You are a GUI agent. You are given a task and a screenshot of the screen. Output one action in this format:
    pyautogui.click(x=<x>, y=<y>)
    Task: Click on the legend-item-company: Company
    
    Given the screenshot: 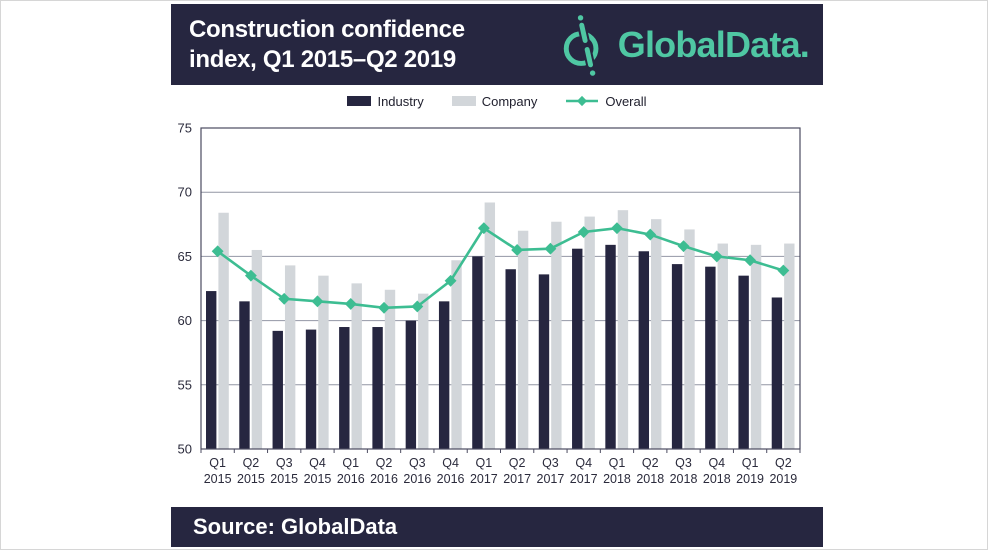 What is the action you would take?
    pyautogui.click(x=494, y=101)
    